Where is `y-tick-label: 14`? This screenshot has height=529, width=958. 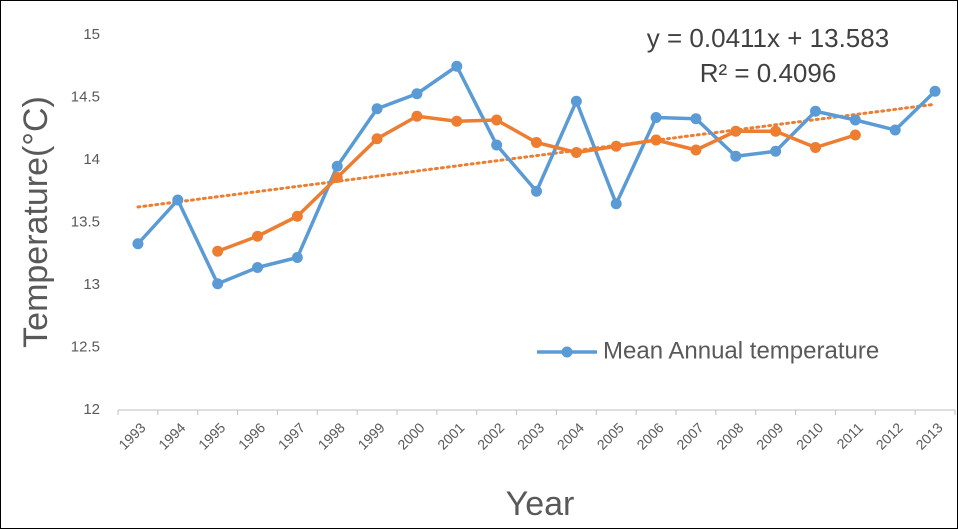 y-tick-label: 14 is located at coordinates (91, 159).